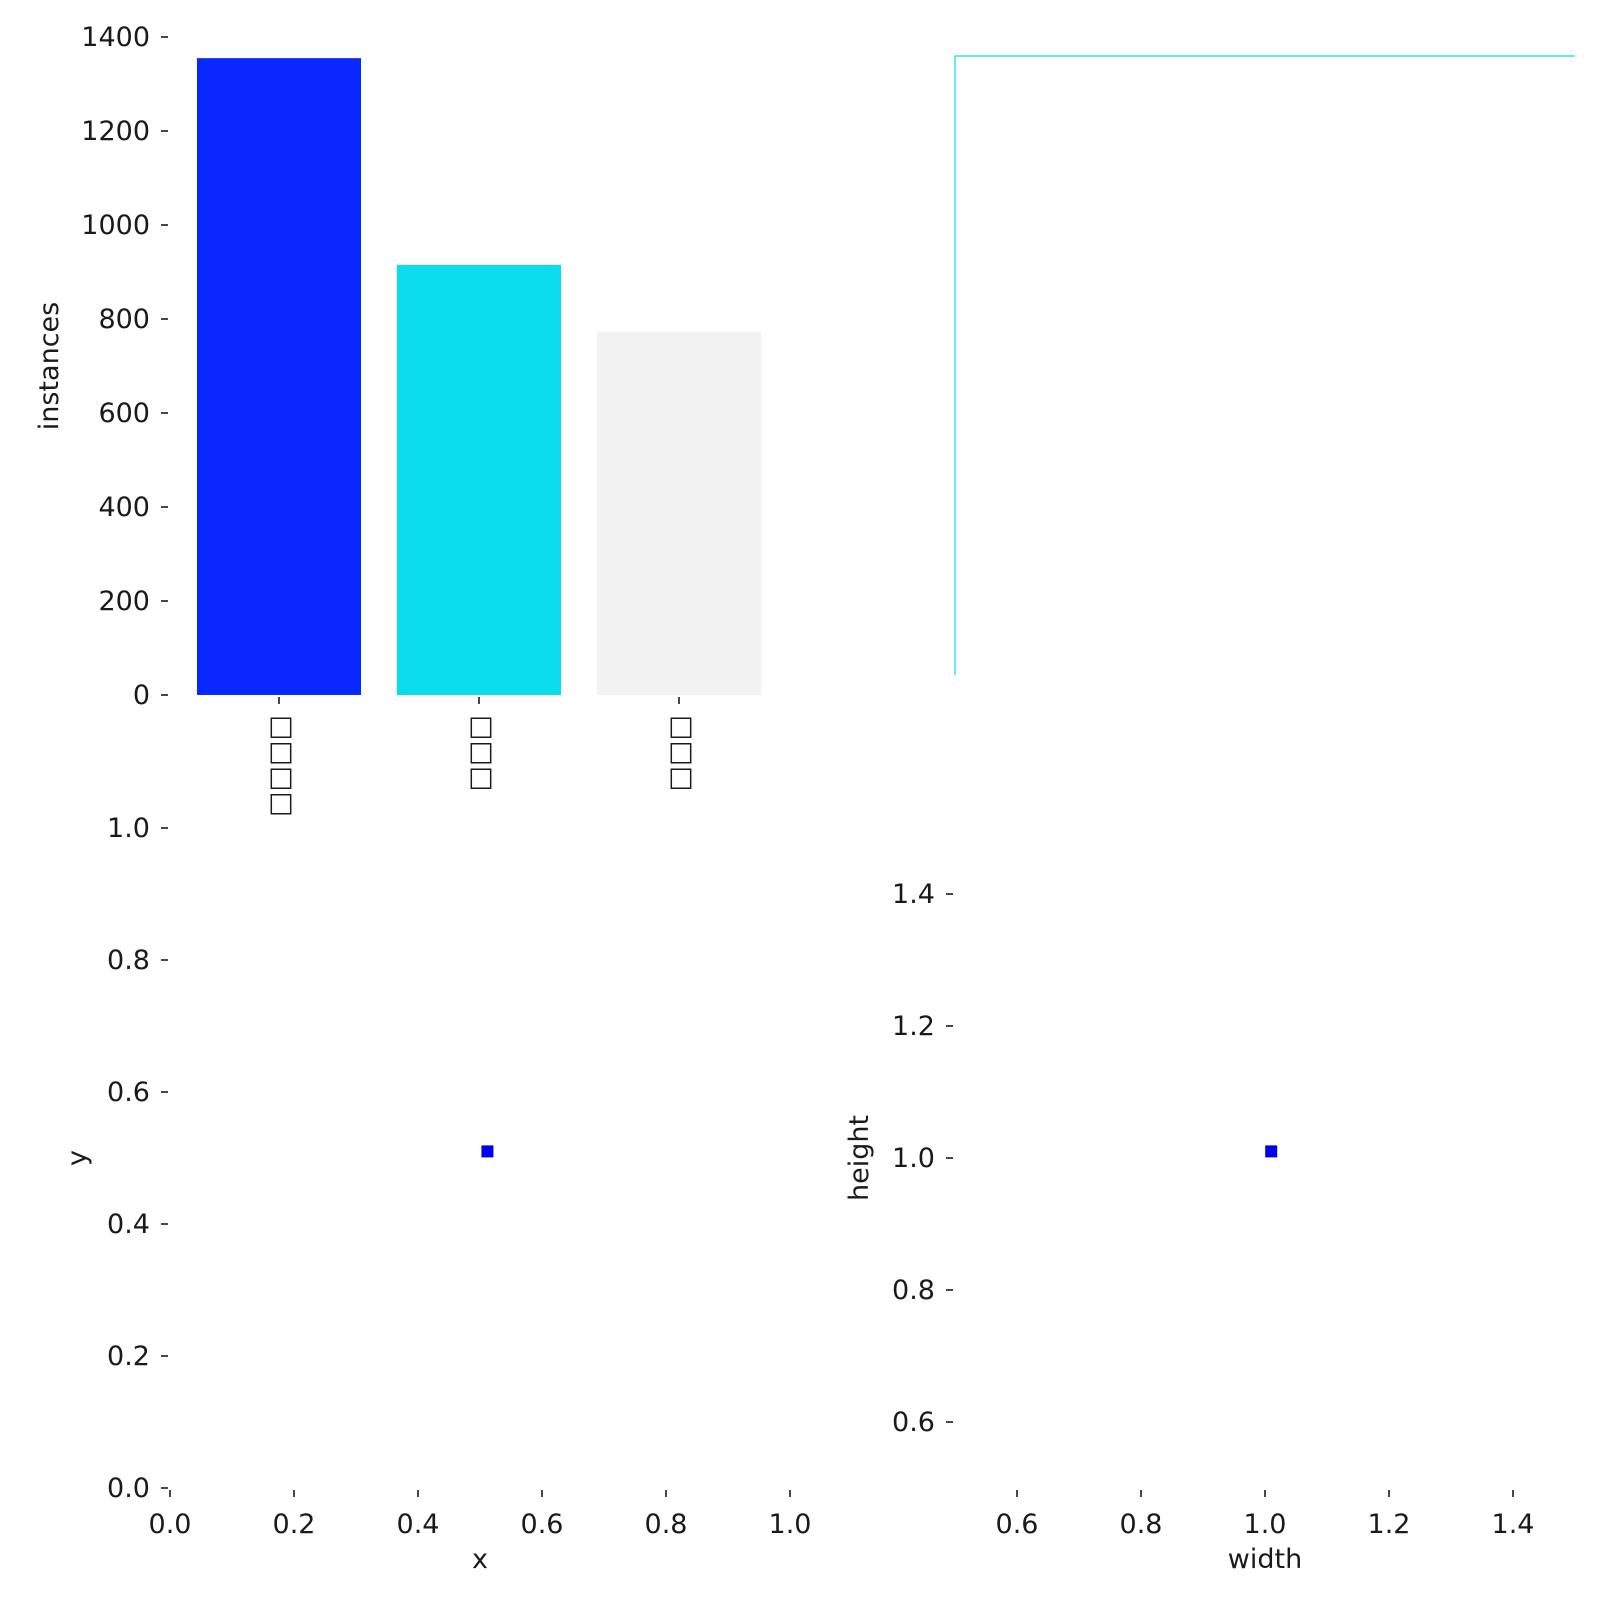 The image size is (1600, 1600). What do you see at coordinates (124, 413) in the screenshot?
I see `y-tick-label: 600` at bounding box center [124, 413].